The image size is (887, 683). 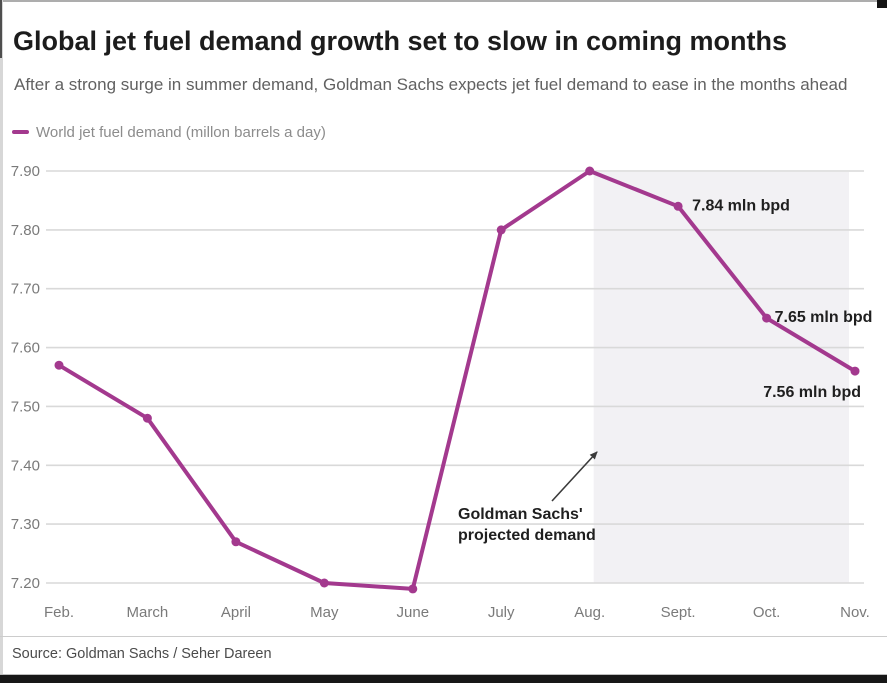 I want to click on y-tick-label: 7.40, so click(x=25, y=465).